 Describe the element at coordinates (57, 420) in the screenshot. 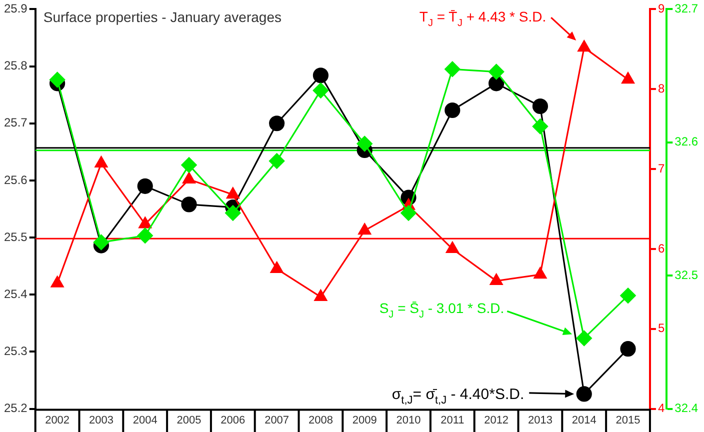

I see `x-tick-label: 2002` at that location.